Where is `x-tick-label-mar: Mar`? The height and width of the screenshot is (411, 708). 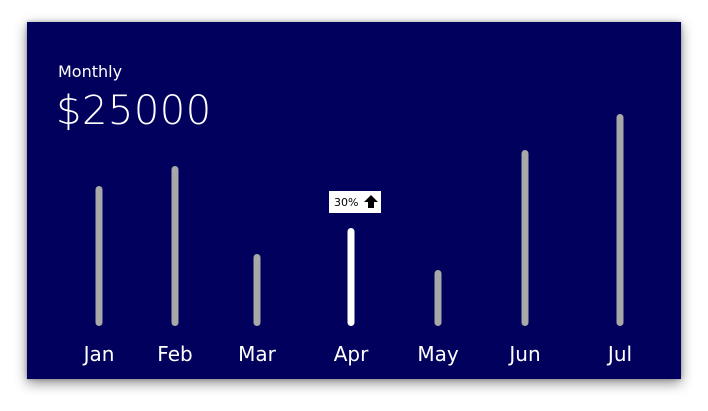
x-tick-label-mar: Mar is located at coordinates (257, 354).